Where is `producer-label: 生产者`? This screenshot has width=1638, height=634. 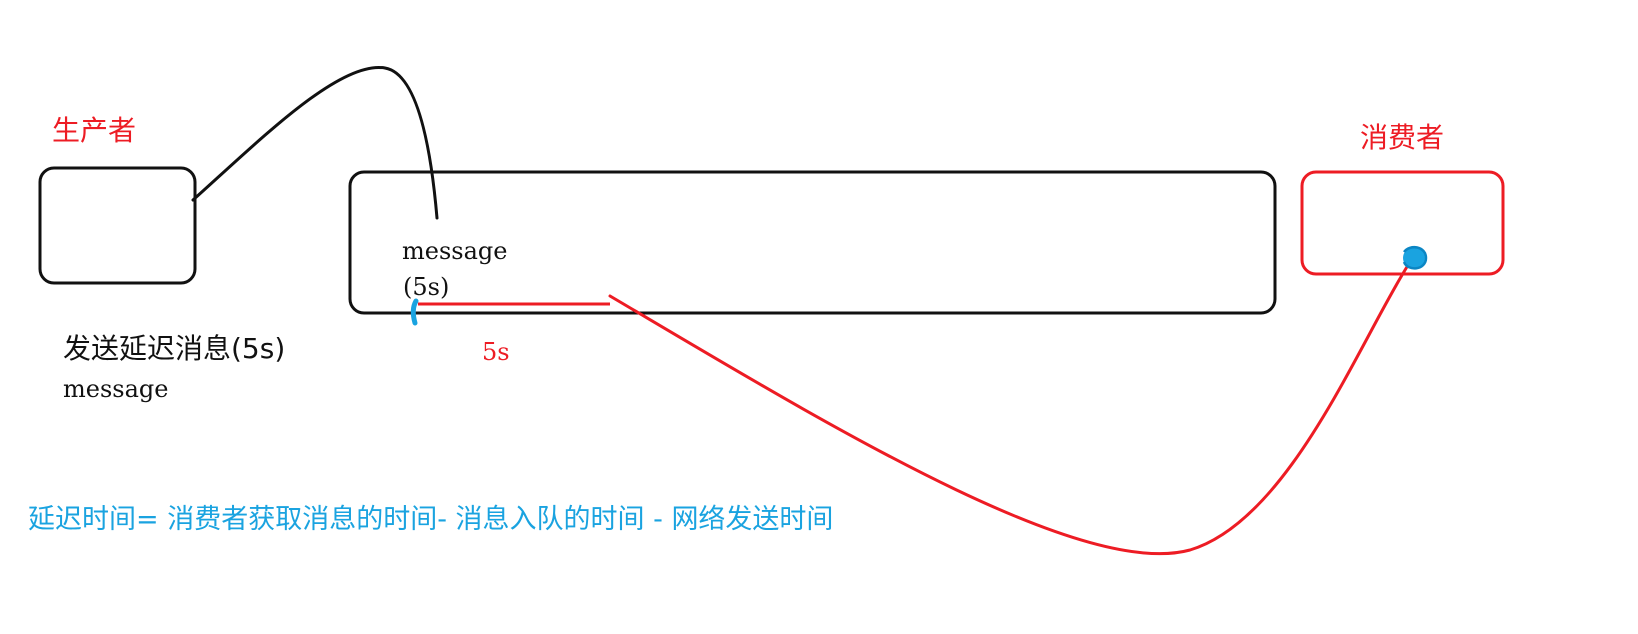 producer-label: 生产者 is located at coordinates (94, 130).